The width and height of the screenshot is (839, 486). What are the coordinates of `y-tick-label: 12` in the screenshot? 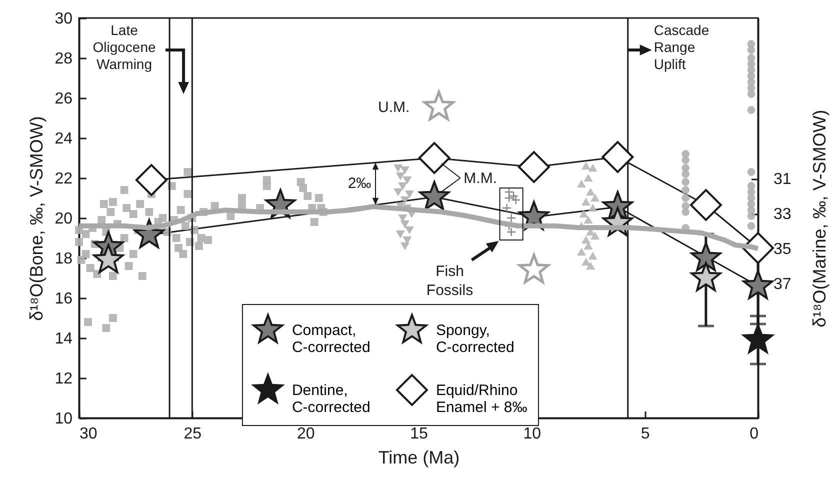 It's located at (63, 379).